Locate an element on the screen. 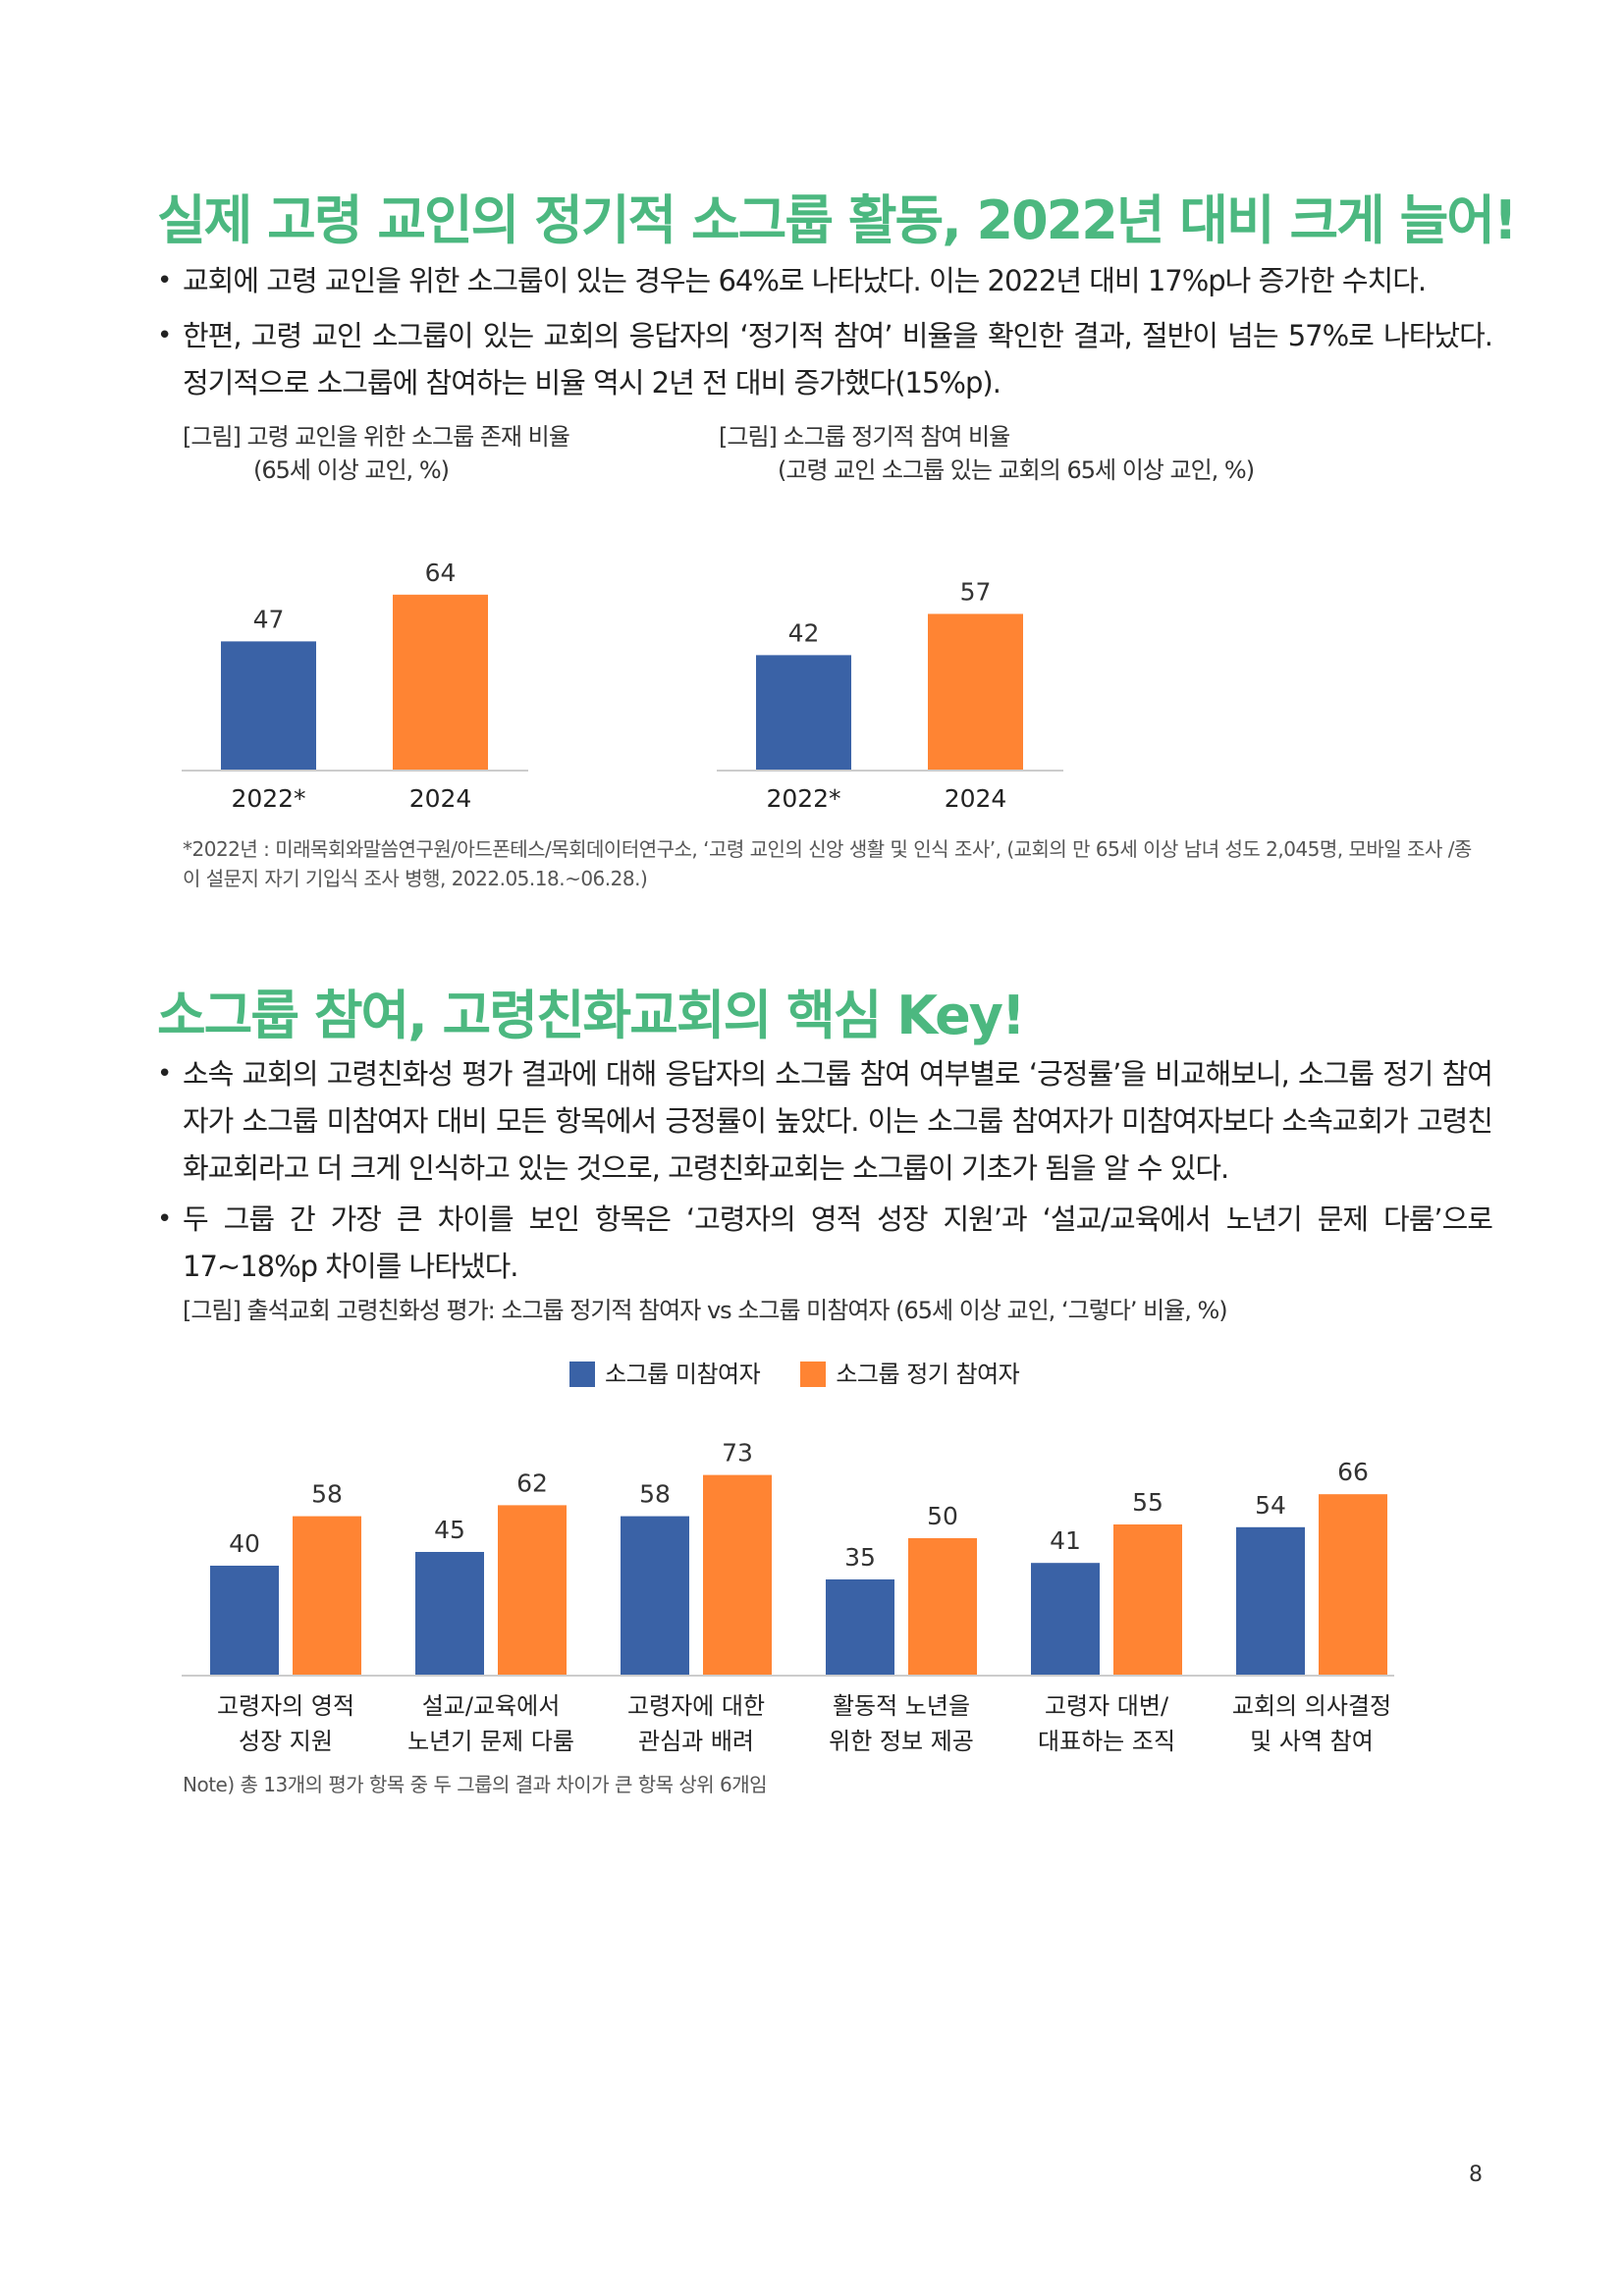 The height and width of the screenshot is (2296, 1623). figure2-title: [그림] 소그룹 정기적 참여 비율 is located at coordinates (864, 437).